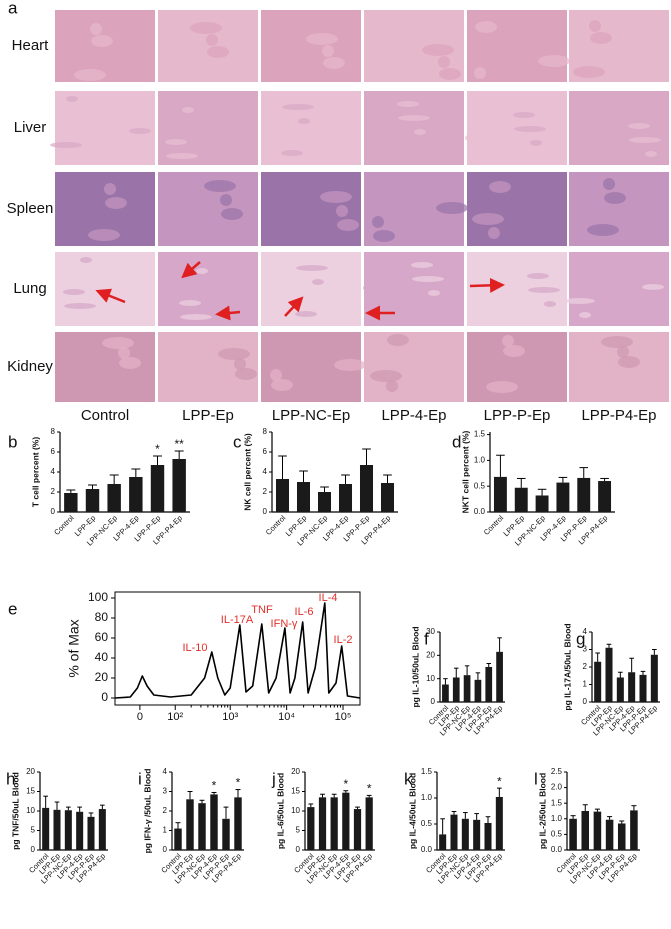 The image size is (671, 929). Describe the element at coordinates (430, 678) in the screenshot. I see `y-tick-label: 10` at that location.